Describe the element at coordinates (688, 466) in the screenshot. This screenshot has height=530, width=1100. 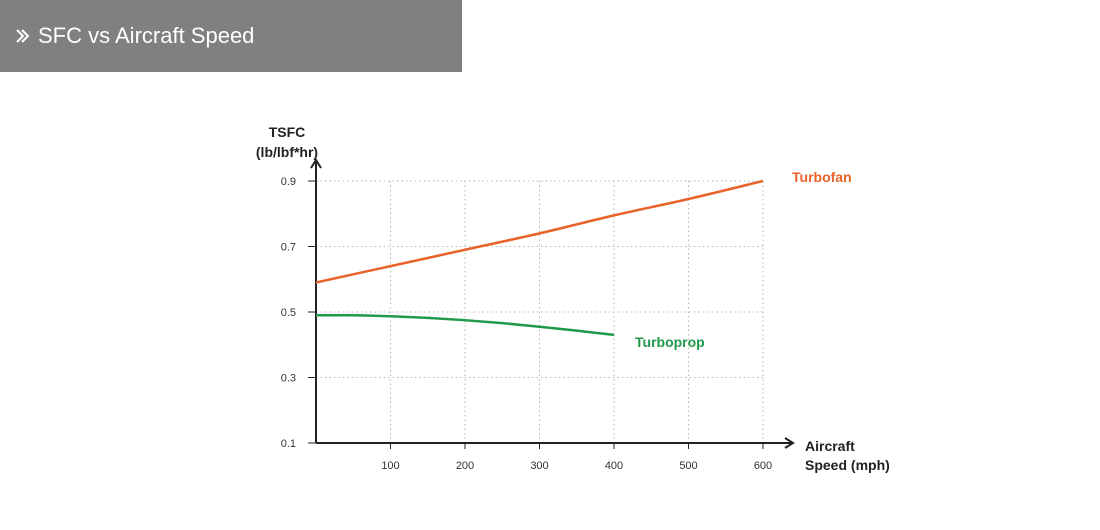
I see `x-tick-label: 500` at that location.